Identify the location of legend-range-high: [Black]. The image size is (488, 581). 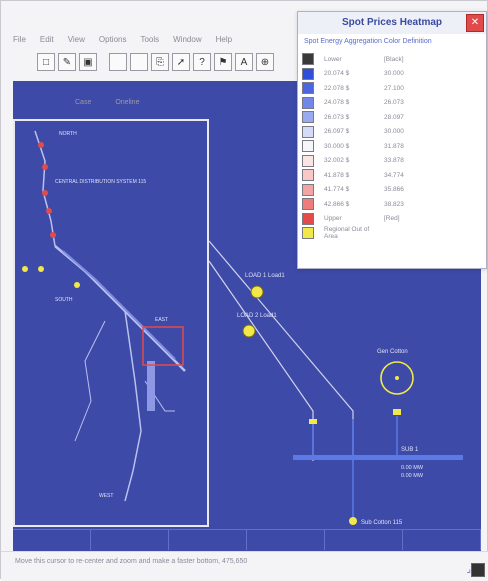
(394, 59).